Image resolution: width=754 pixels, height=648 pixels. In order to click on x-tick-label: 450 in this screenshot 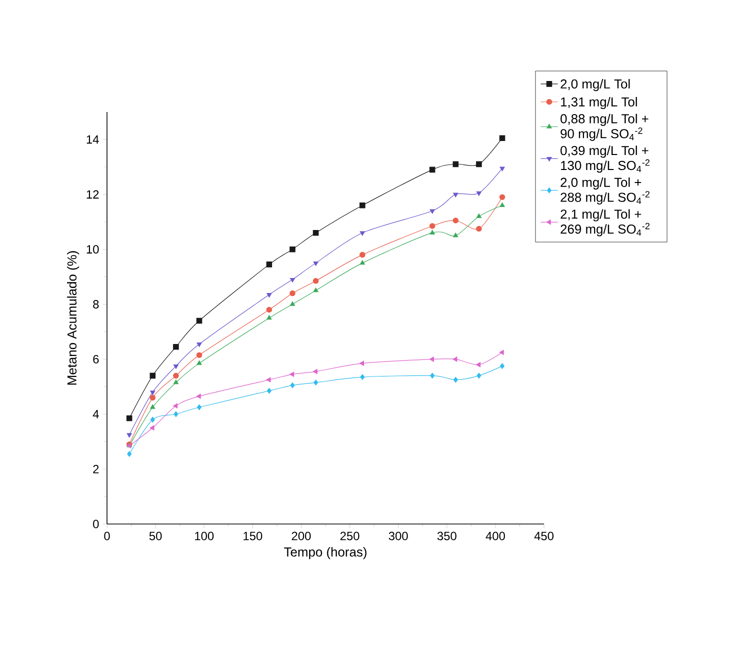, I will do `click(544, 536)`.